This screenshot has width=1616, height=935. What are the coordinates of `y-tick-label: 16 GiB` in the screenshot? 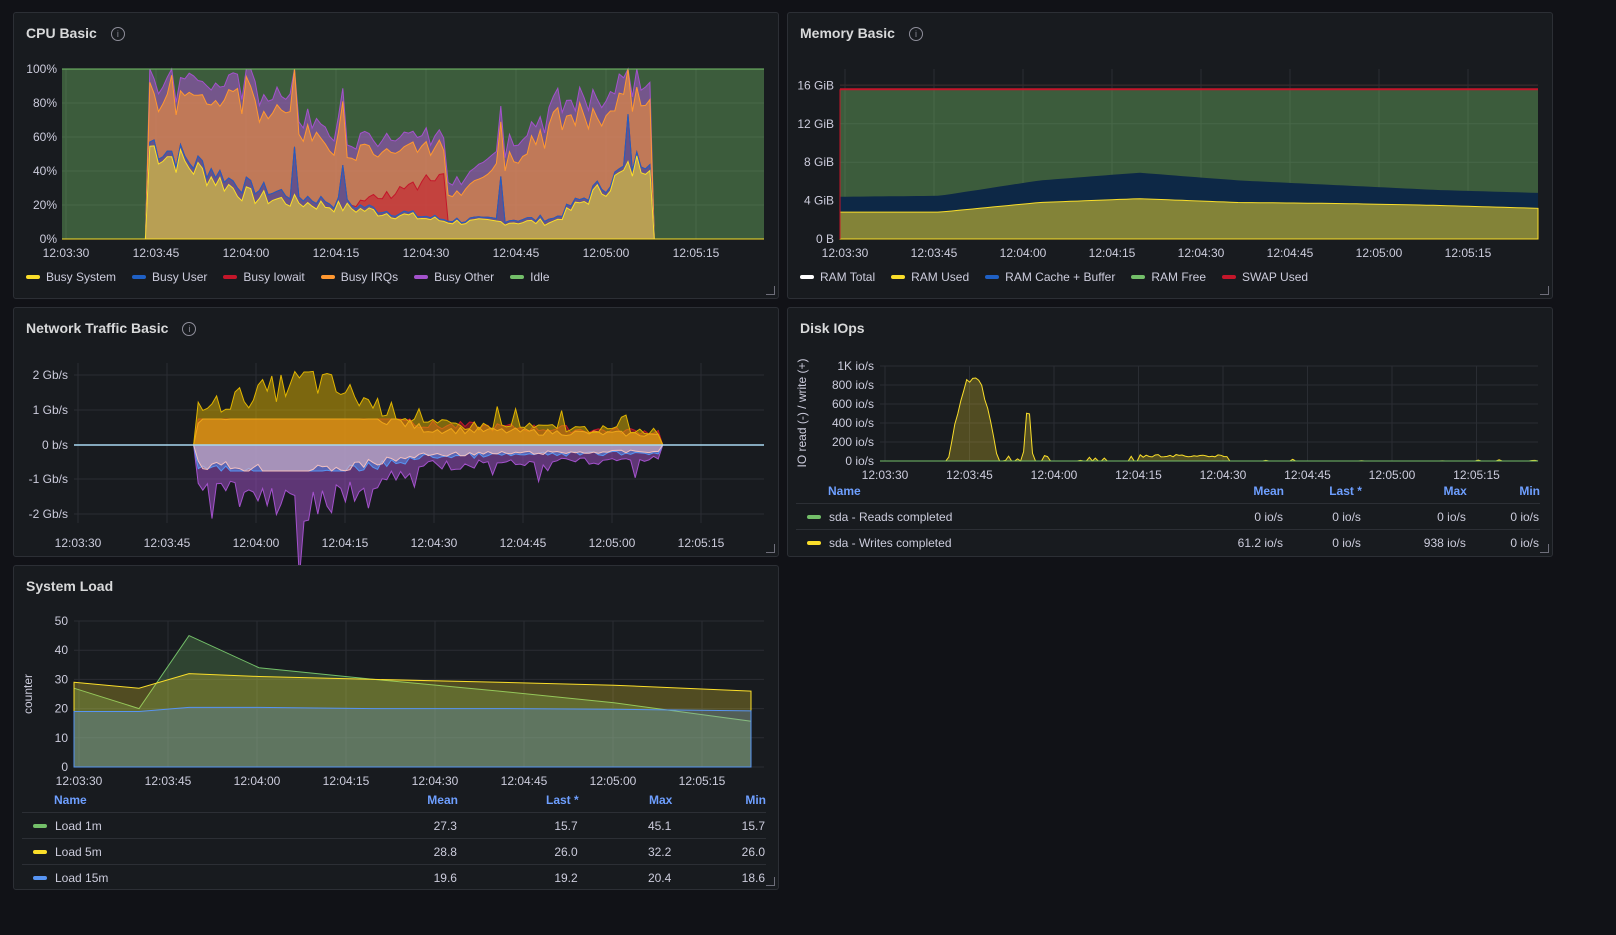 It's located at (815, 85).